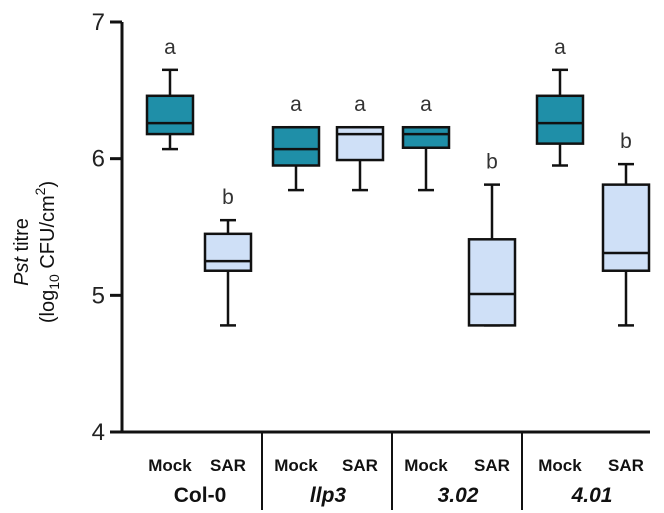 The image size is (664, 513). Describe the element at coordinates (22, 237) in the screenshot. I see `y-label-rest: titre` at that location.